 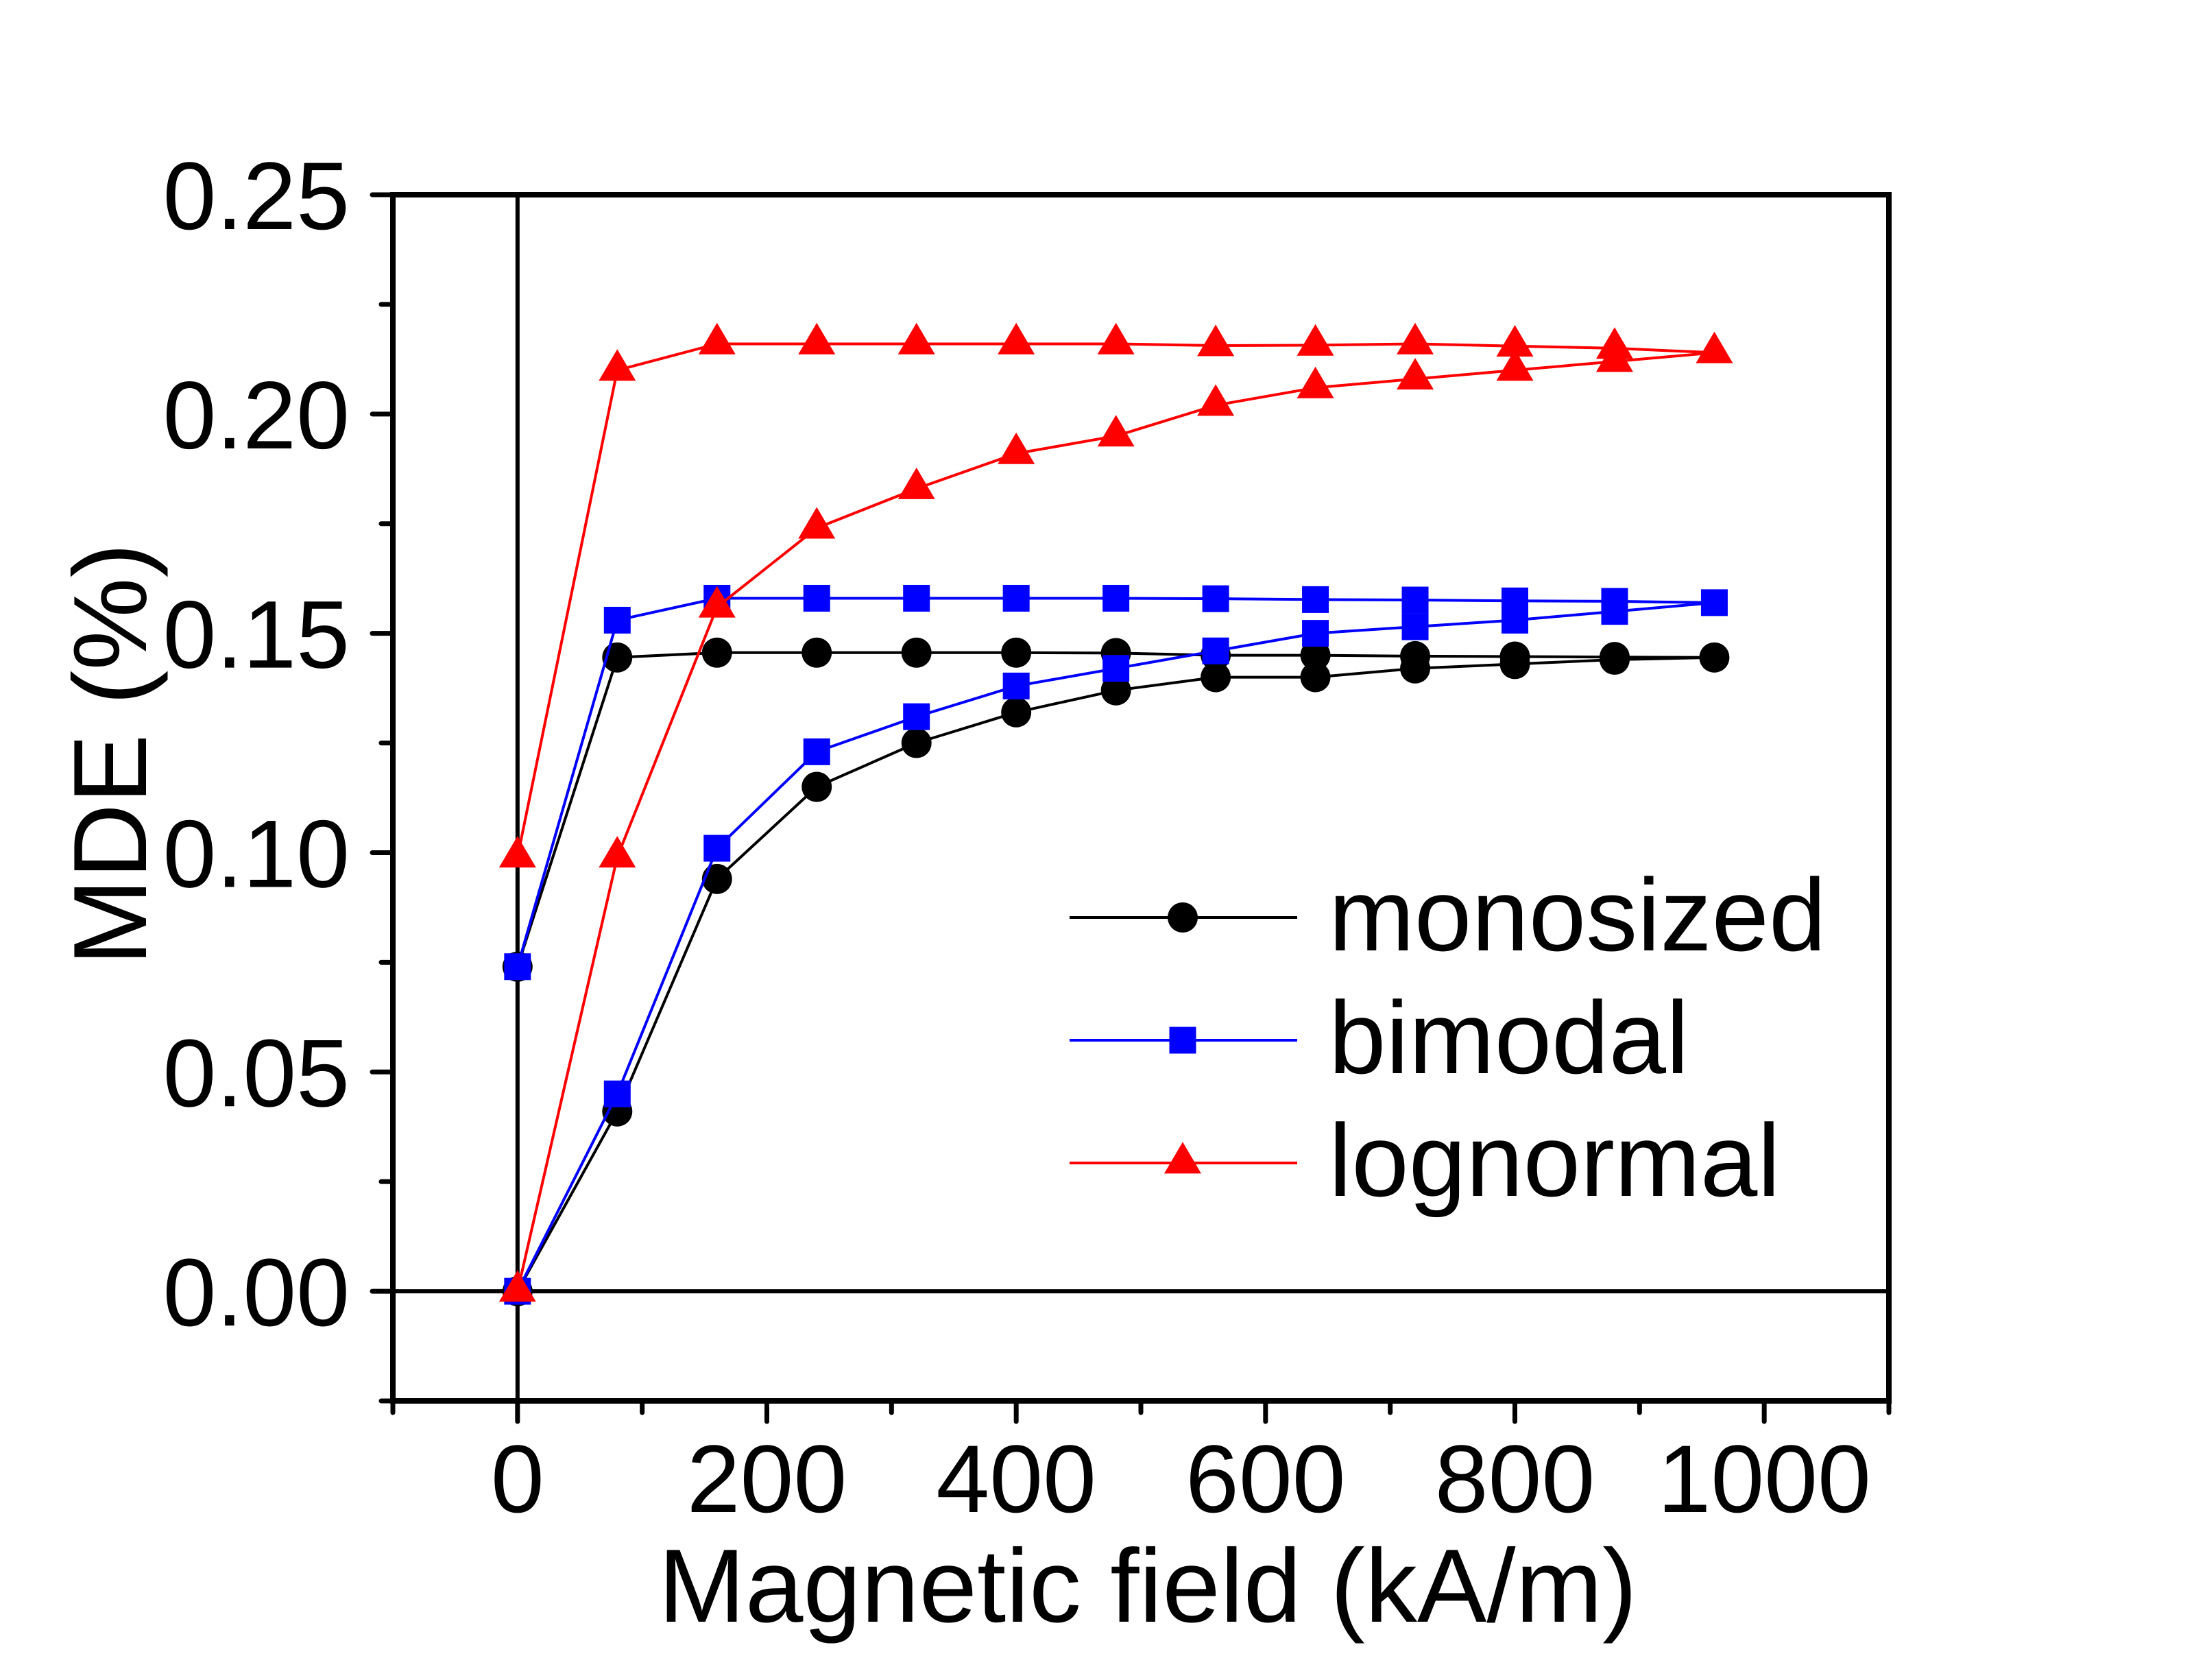 I want to click on y-tick-label: 0.10, so click(x=256, y=853).